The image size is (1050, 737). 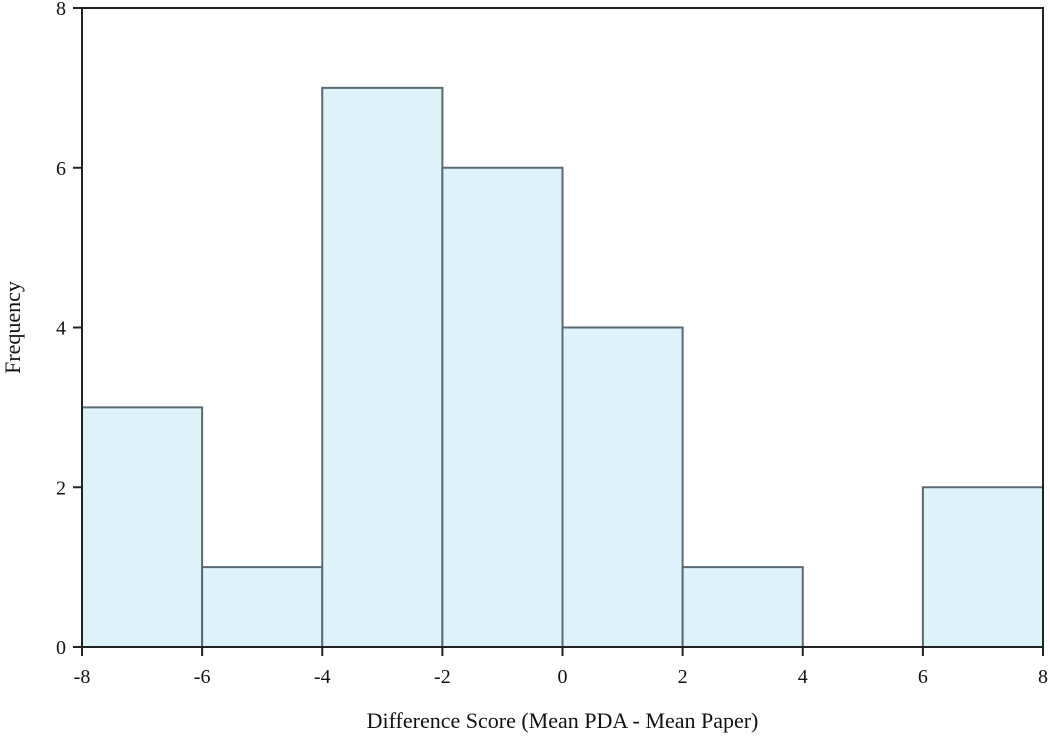 What do you see at coordinates (61, 10) in the screenshot?
I see `y-tick-label: 8` at bounding box center [61, 10].